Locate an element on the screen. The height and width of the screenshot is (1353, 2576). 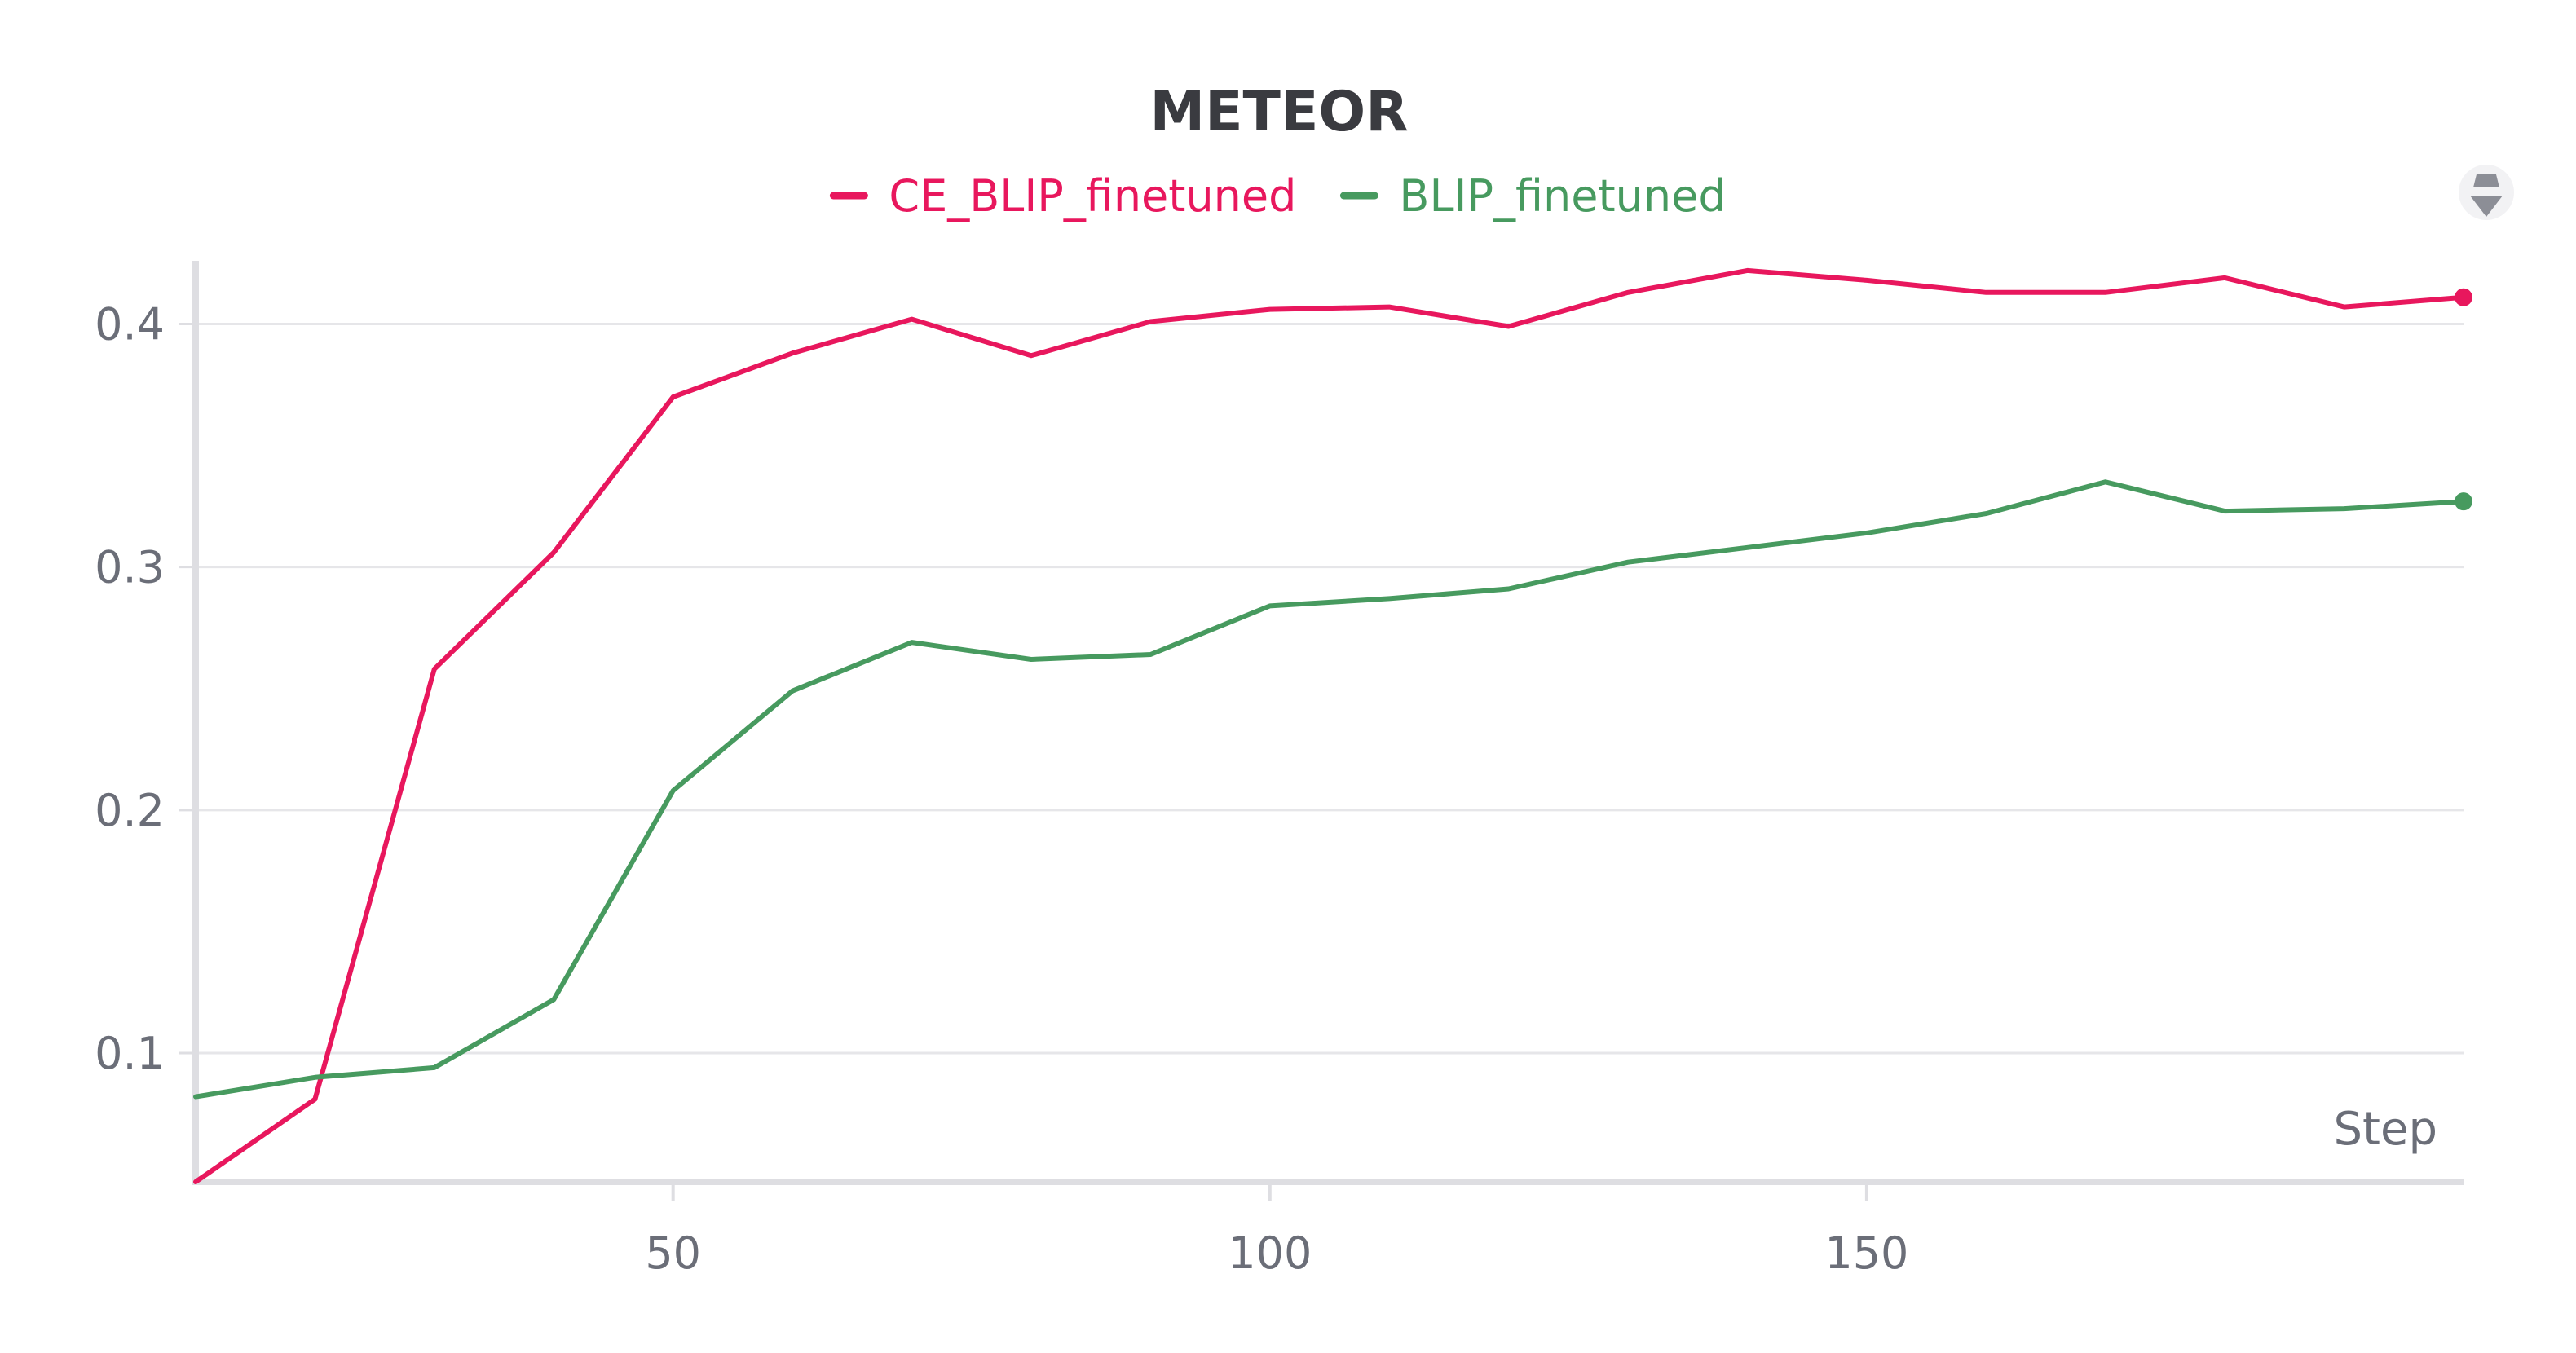
series-end-point-CE_BLIP_finetuned is located at coordinates (2463, 297).